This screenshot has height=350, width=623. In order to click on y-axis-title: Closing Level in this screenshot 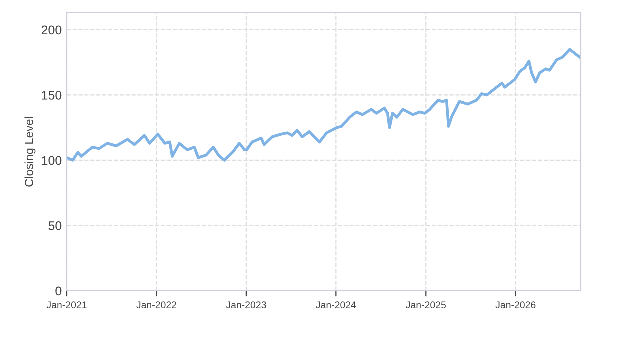, I will do `click(30, 152)`.